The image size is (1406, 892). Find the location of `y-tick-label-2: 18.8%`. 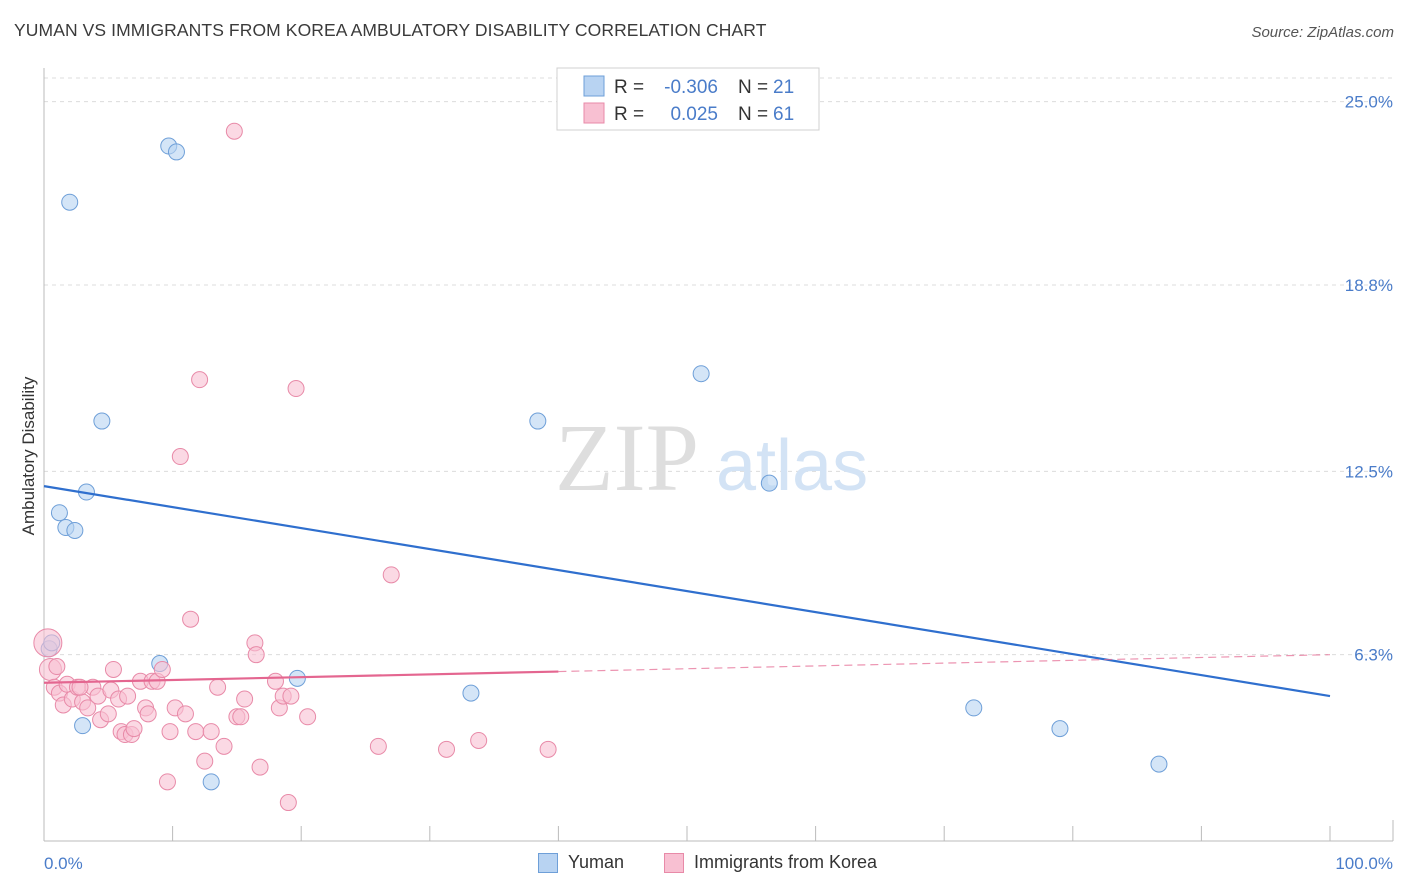

y-tick-label-2: 18.8% is located at coordinates (1369, 285).